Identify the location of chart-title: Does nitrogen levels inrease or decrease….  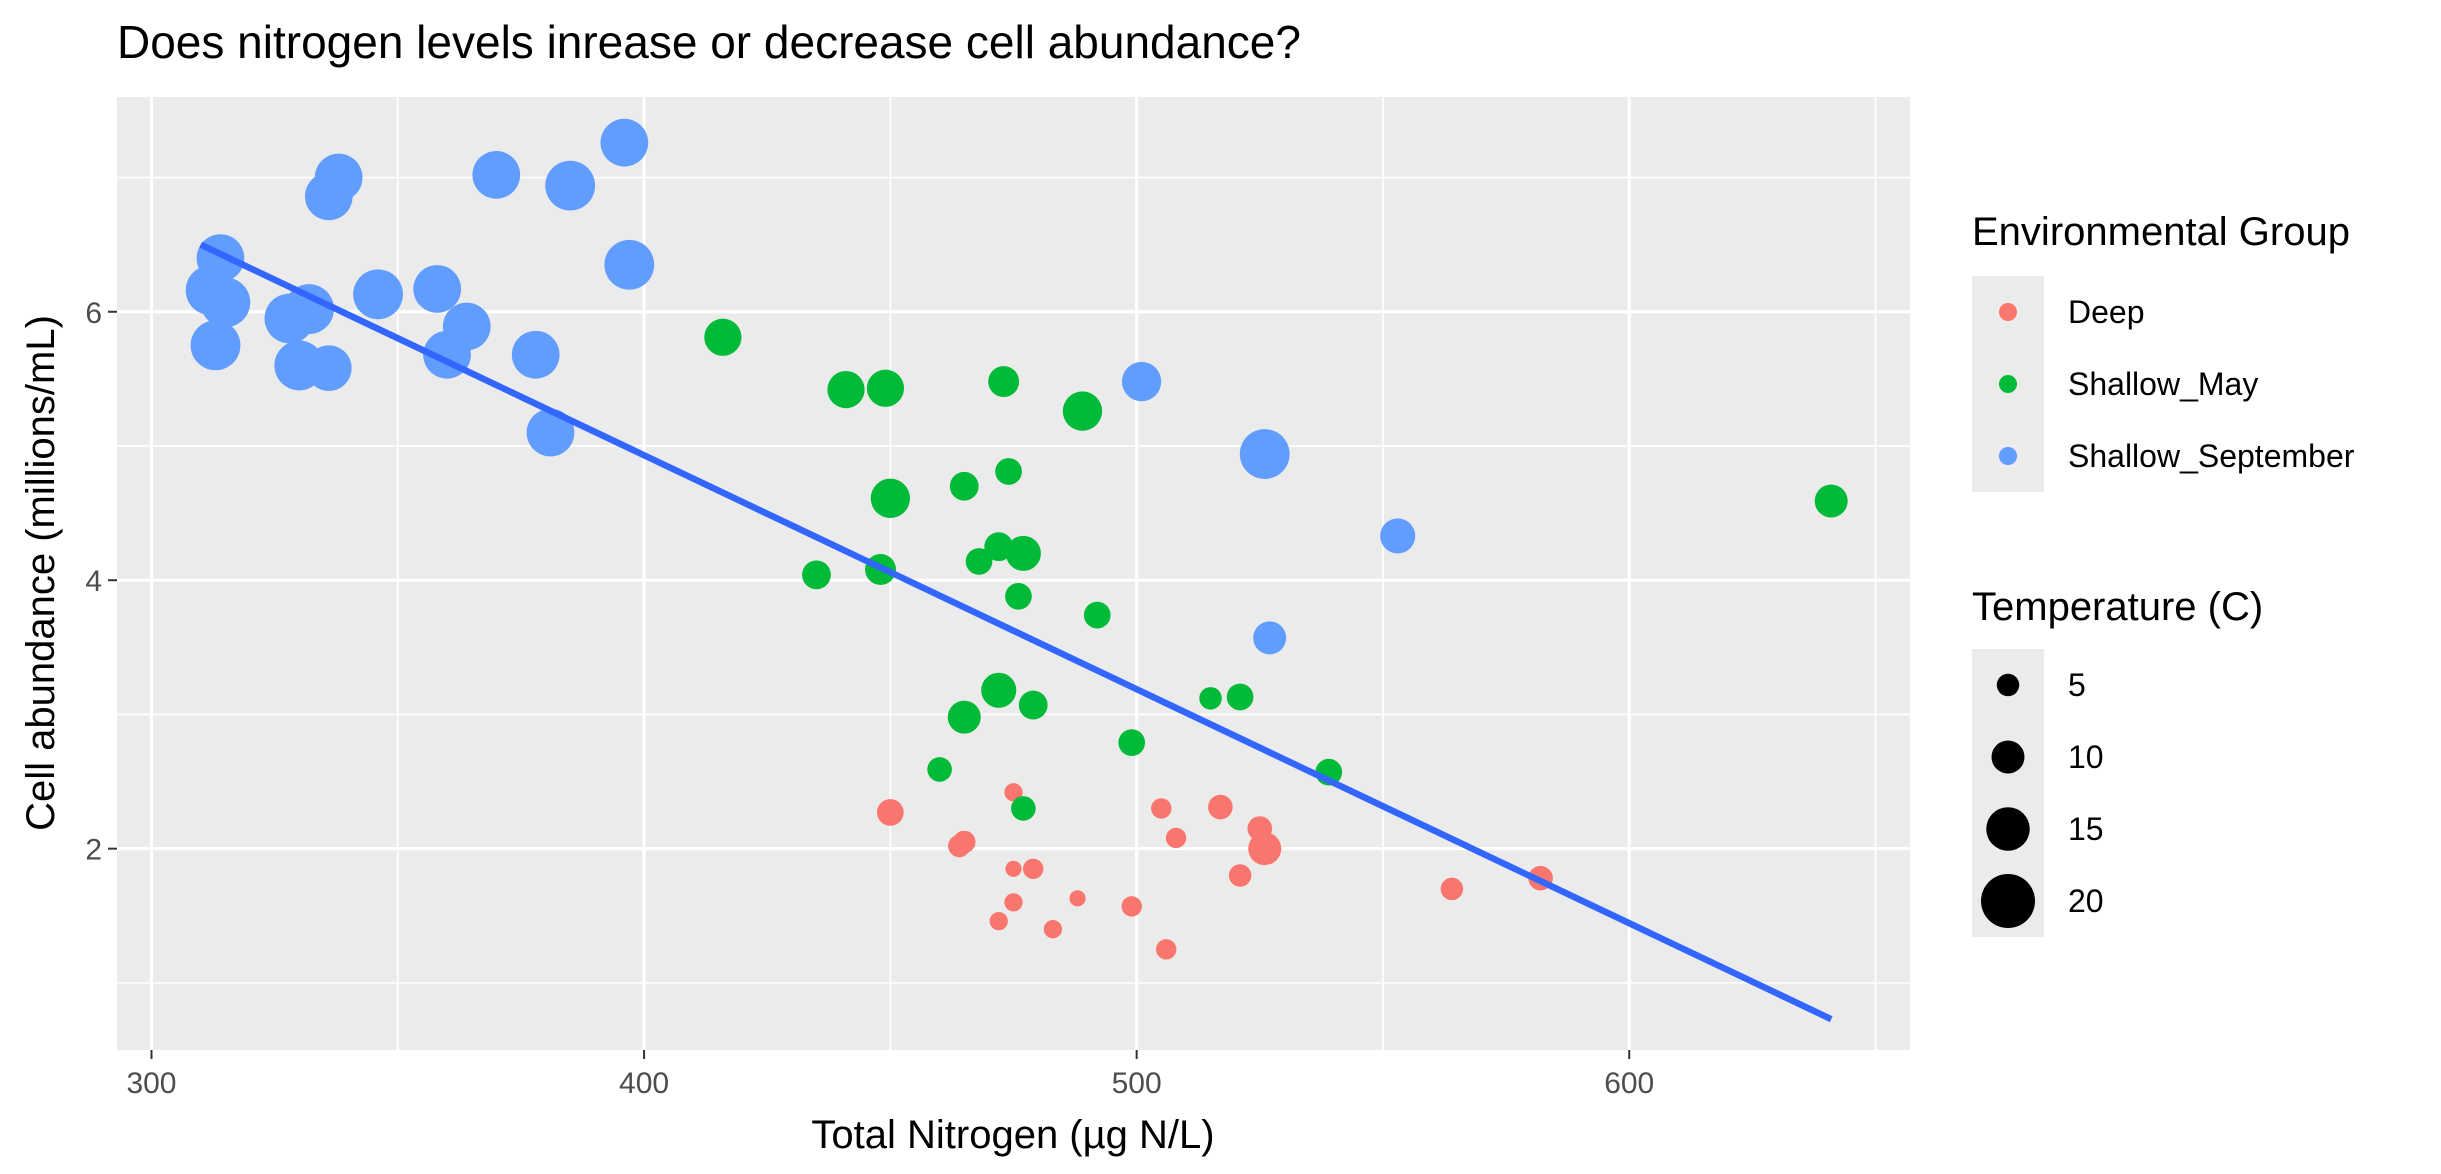
(709, 42).